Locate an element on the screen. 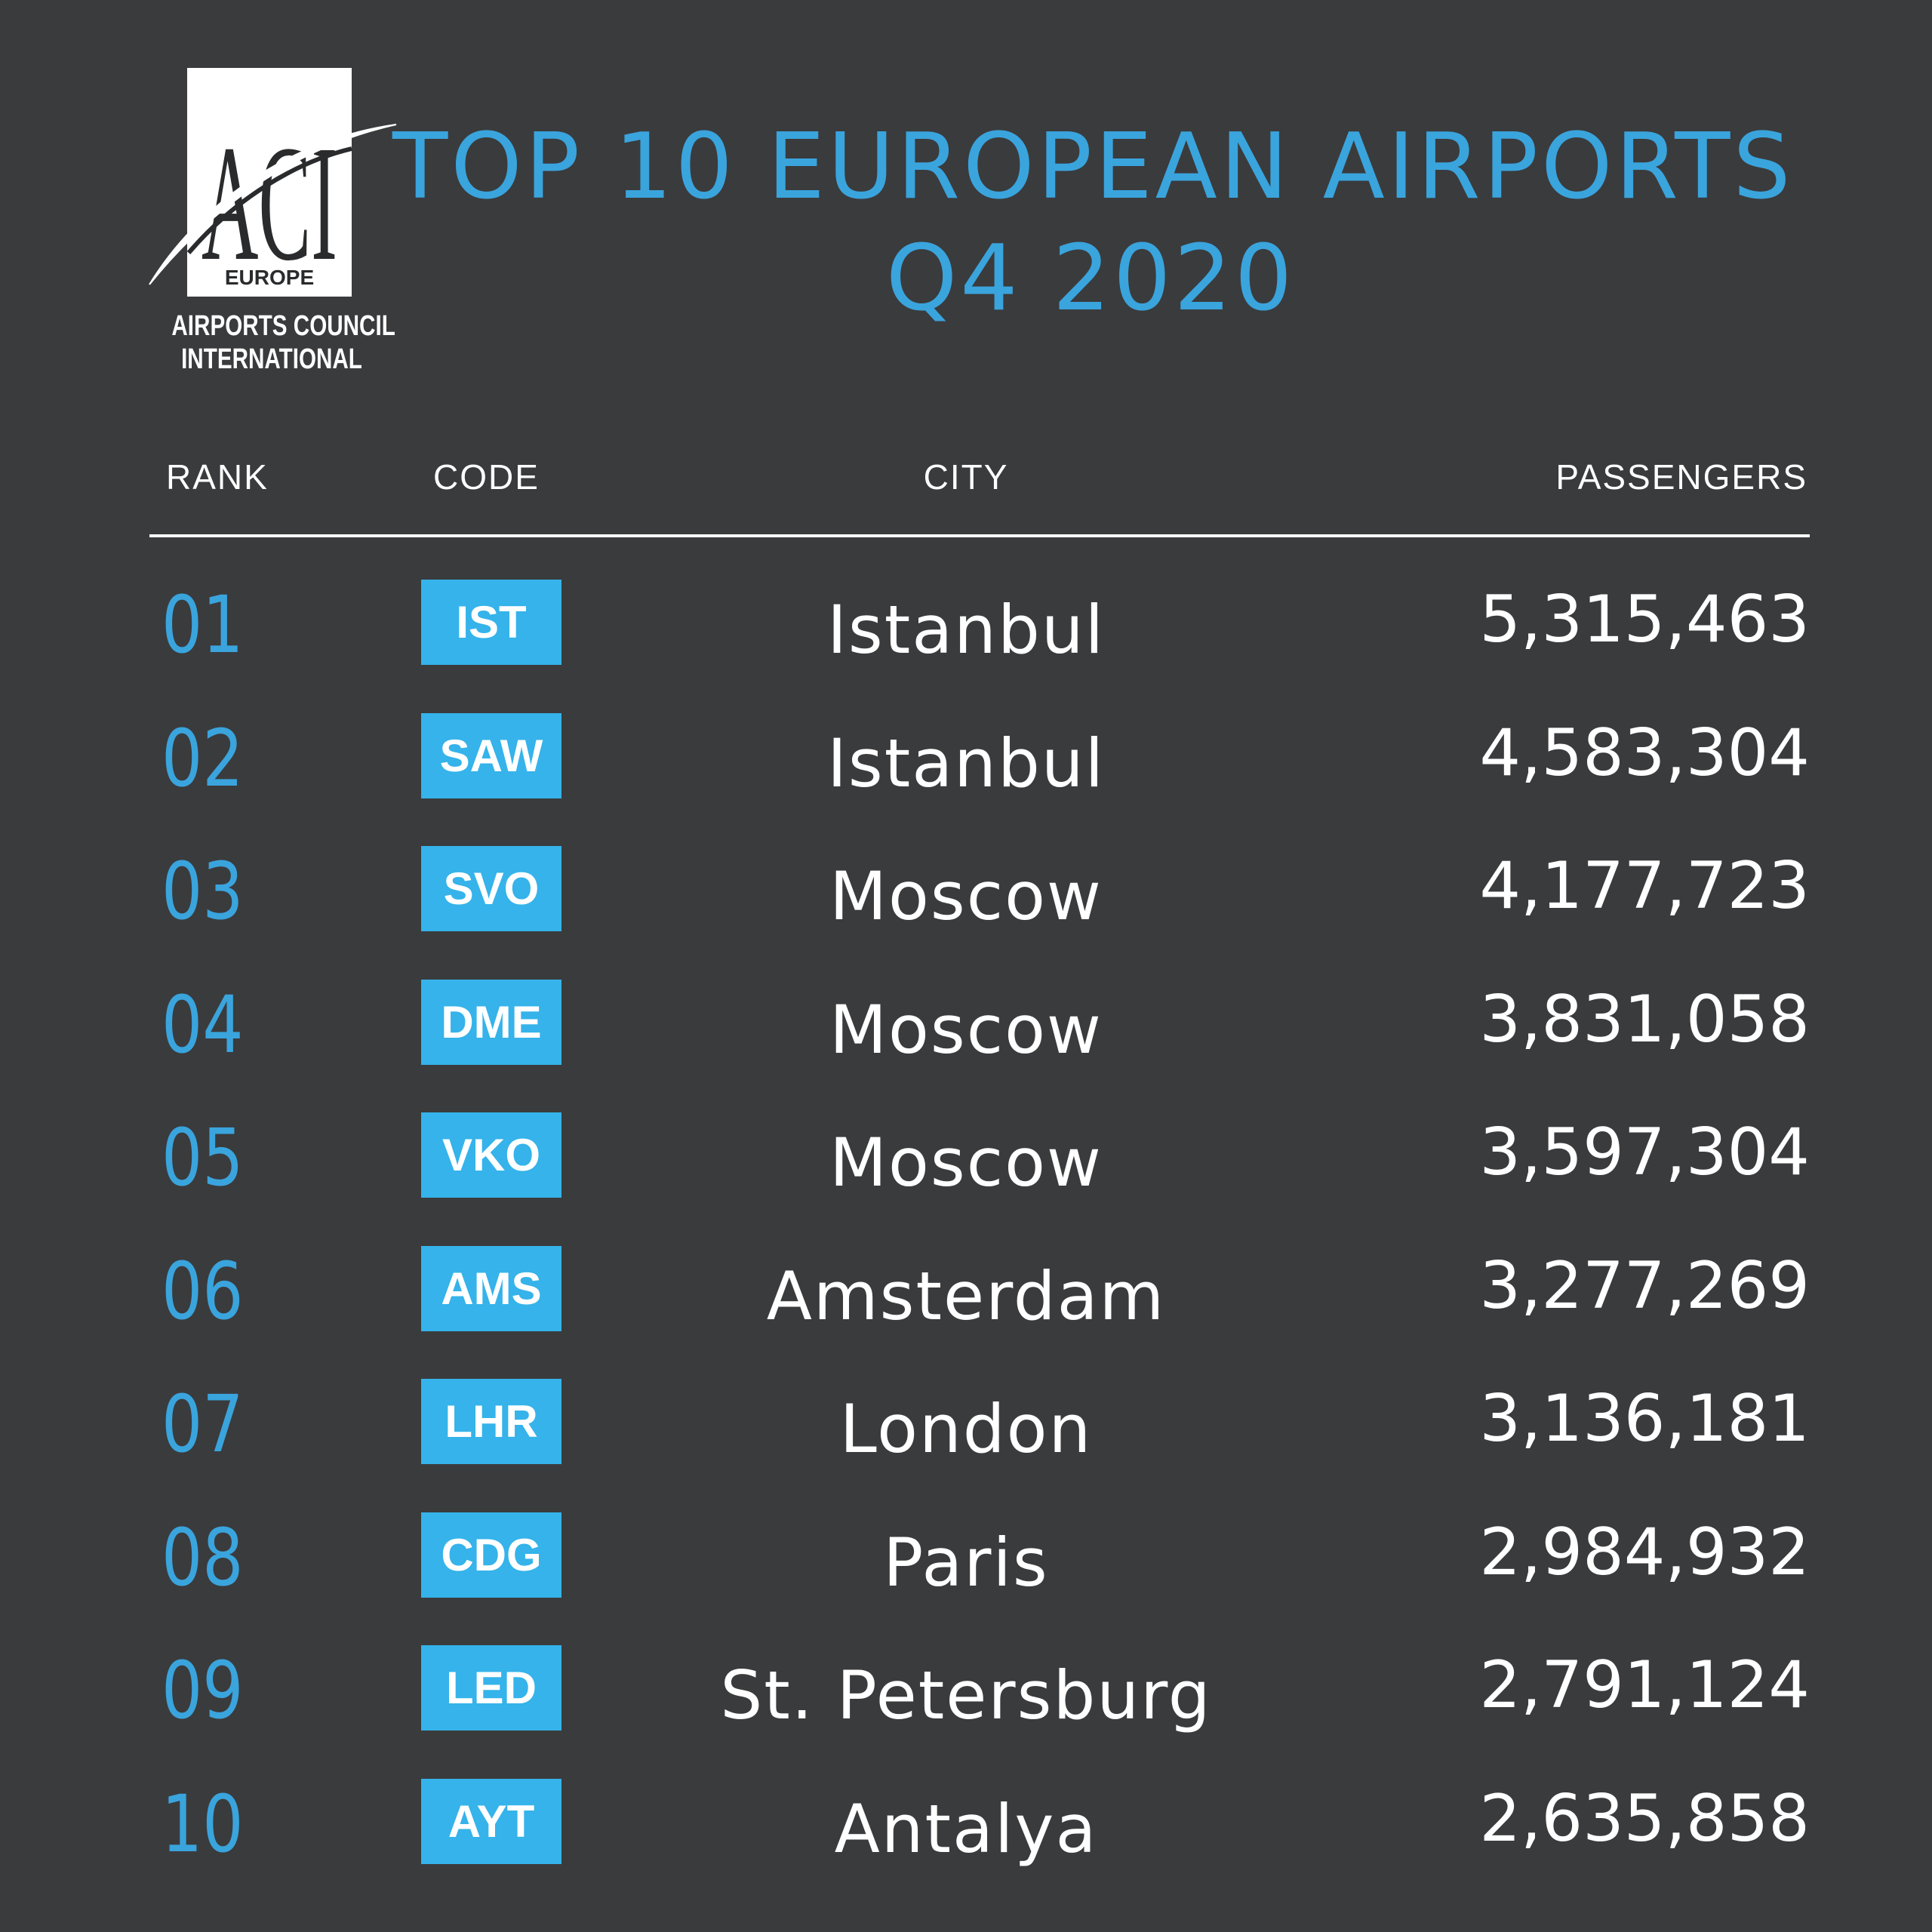 Image resolution: width=1932 pixels, height=1932 pixels. airport-code-badge: IST is located at coordinates (491, 622).